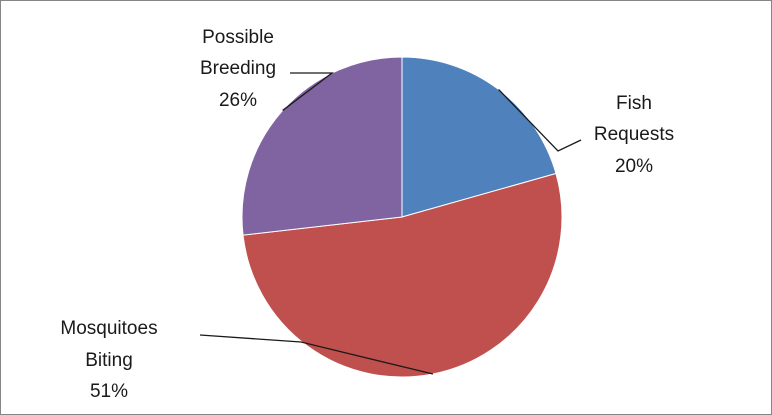 The image size is (772, 415). Describe the element at coordinates (109, 391) in the screenshot. I see `slice-pct-mosquitoes-biting: 51%` at that location.